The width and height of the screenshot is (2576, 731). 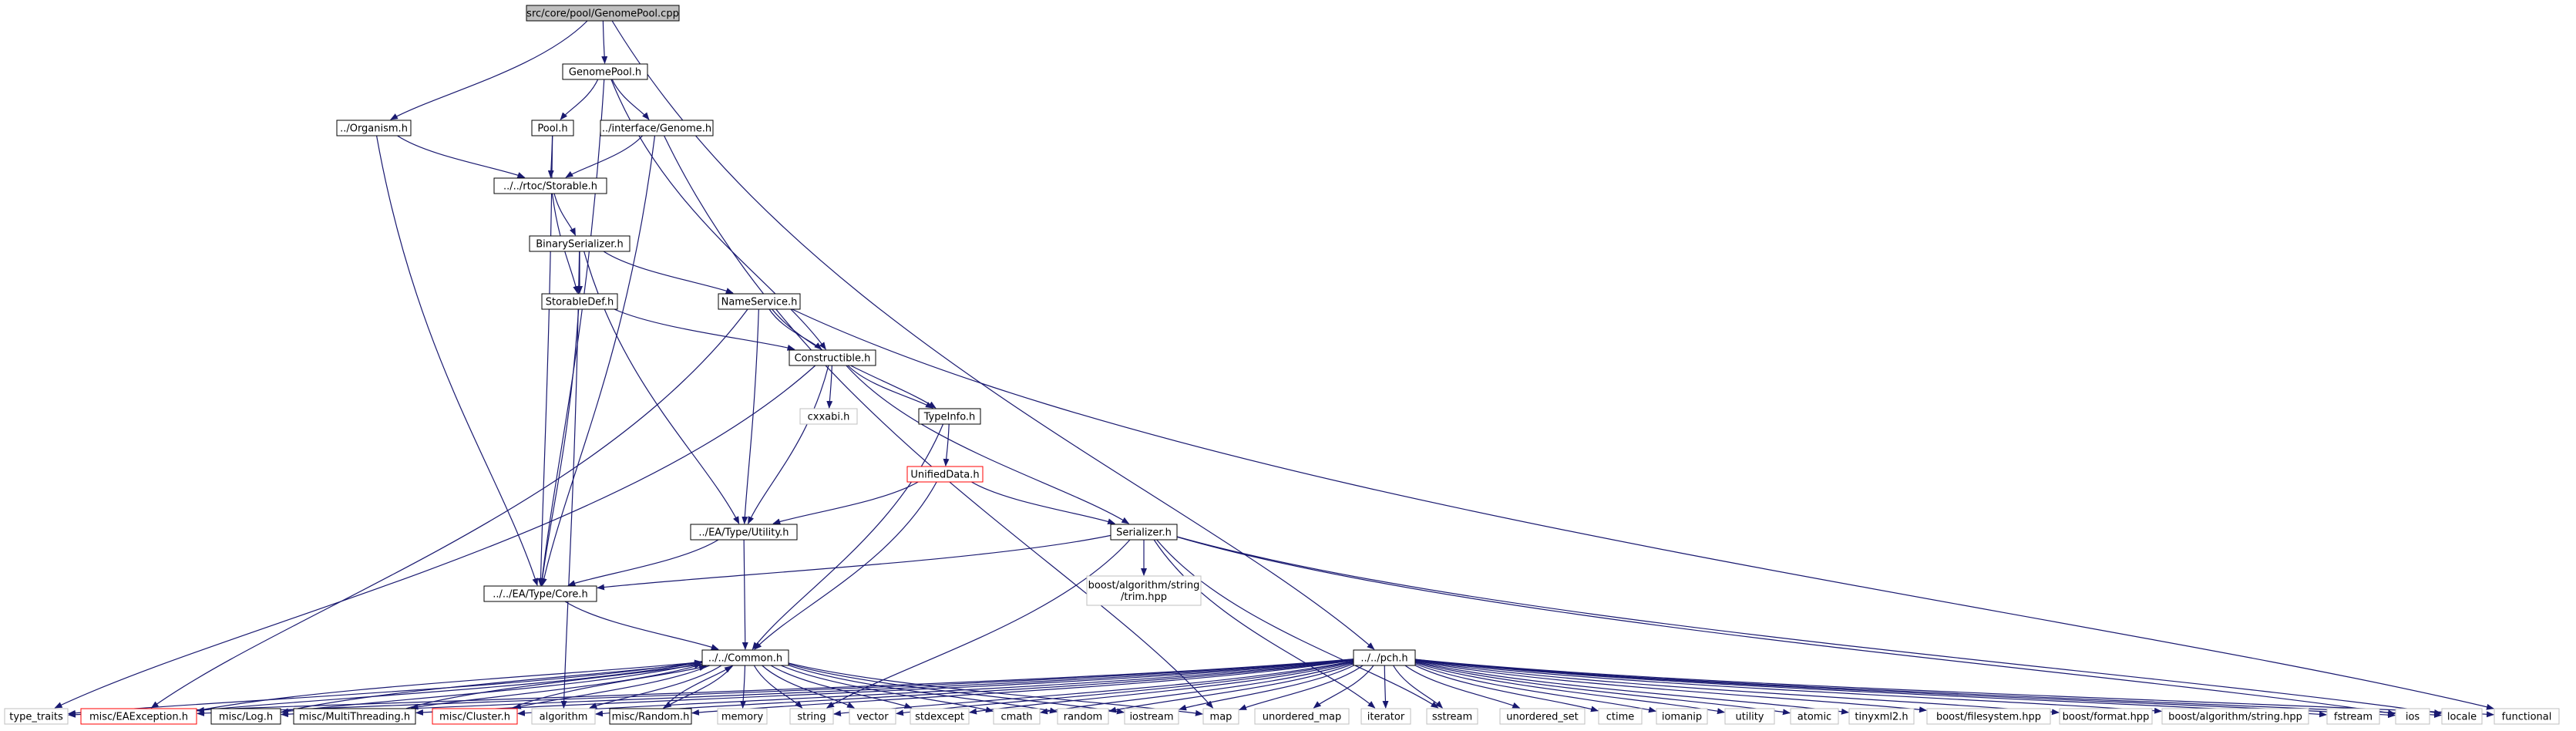 I want to click on node-iterator: iterator, so click(x=1385, y=716).